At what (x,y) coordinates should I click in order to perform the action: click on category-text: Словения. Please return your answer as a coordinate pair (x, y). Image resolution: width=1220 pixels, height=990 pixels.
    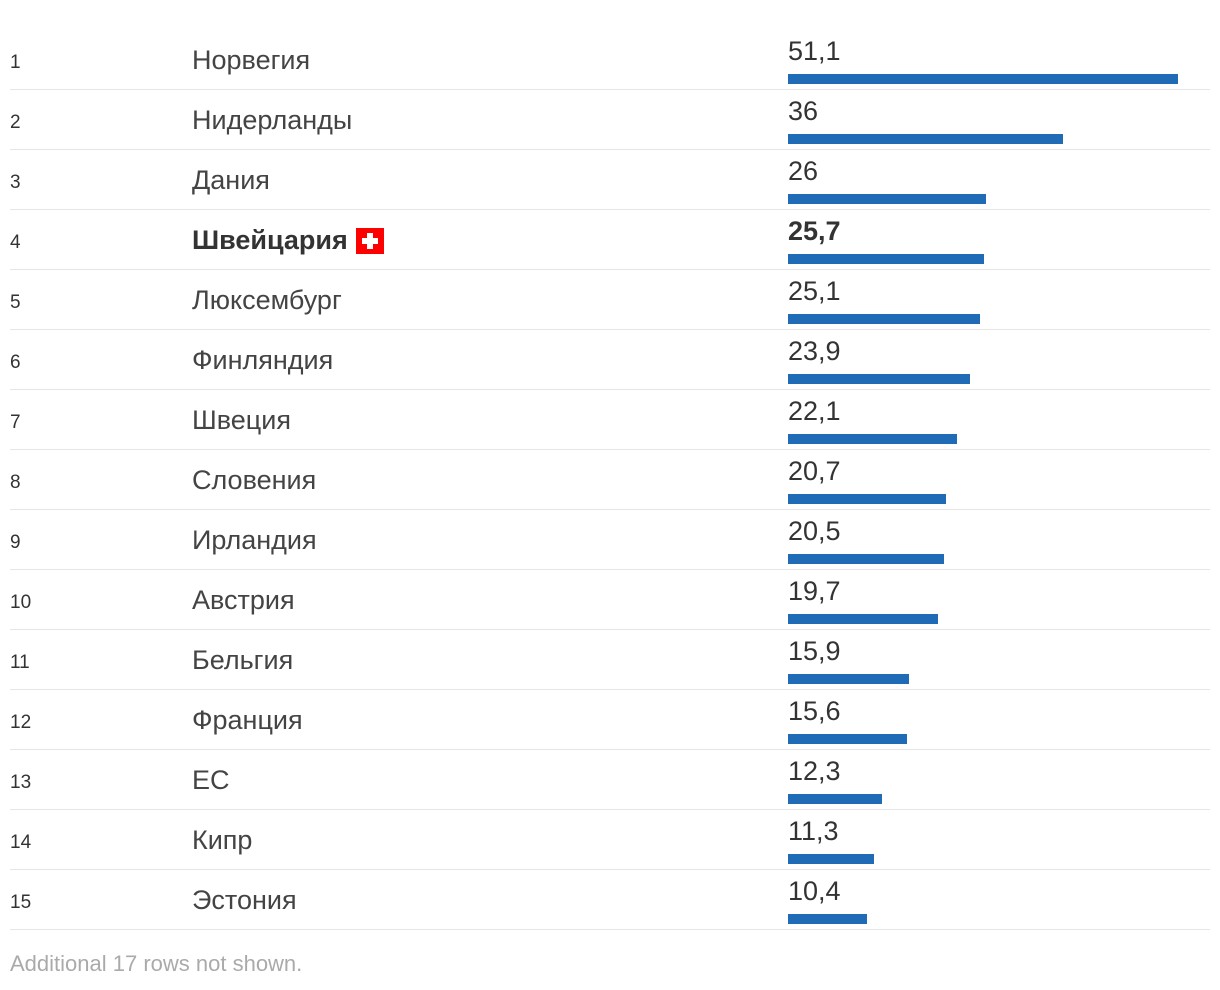
    Looking at the image, I should click on (254, 480).